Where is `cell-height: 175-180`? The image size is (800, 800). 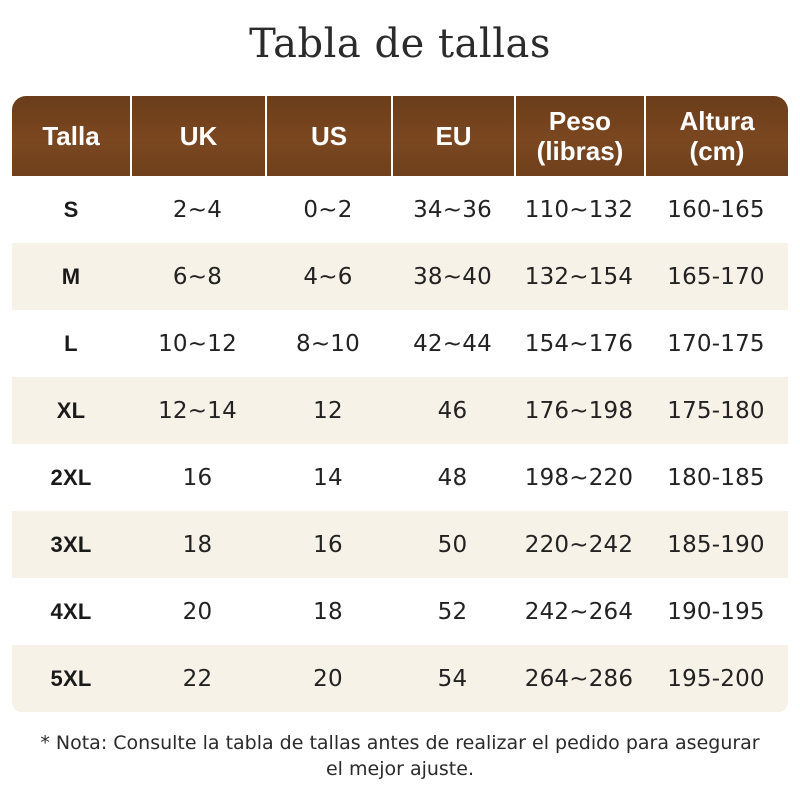 cell-height: 175-180 is located at coordinates (716, 410).